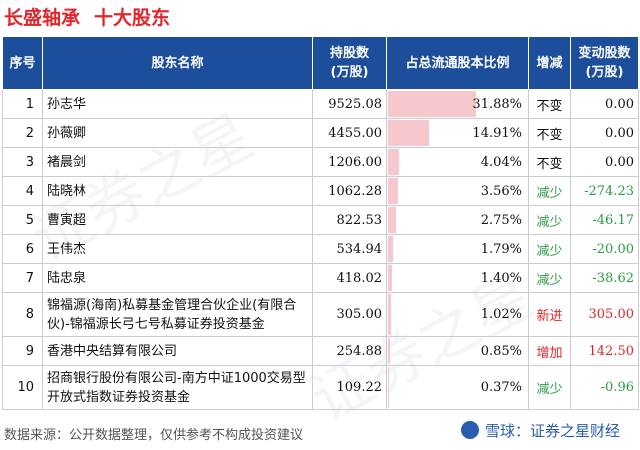 The image size is (640, 450). I want to click on holding-ratio: 14.91%, so click(457, 133).